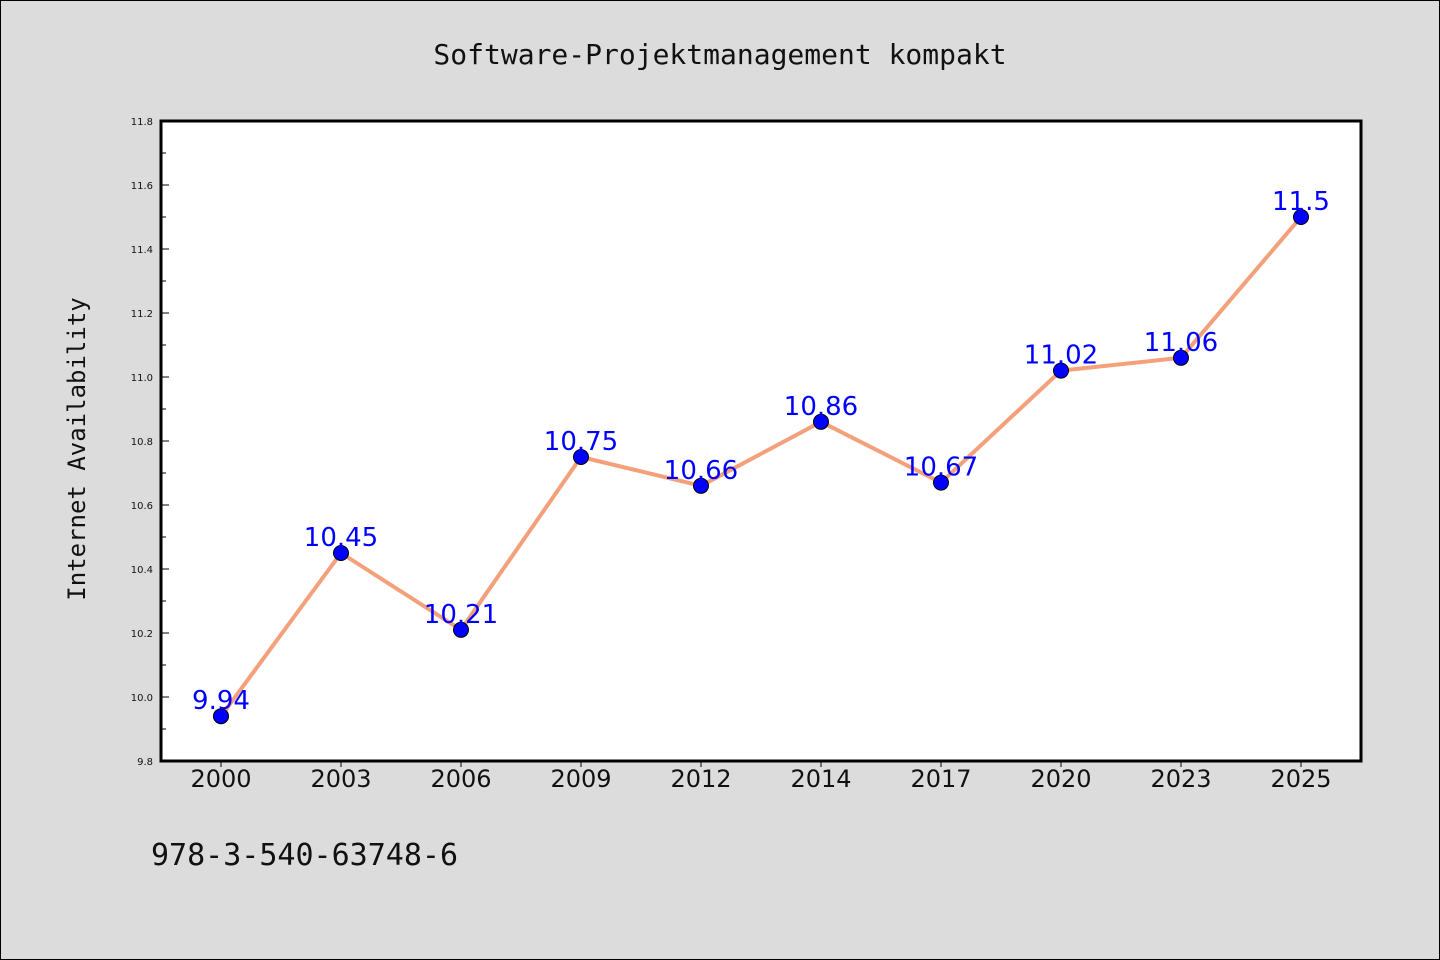  I want to click on y-tick-label: 11.6, so click(142, 186).